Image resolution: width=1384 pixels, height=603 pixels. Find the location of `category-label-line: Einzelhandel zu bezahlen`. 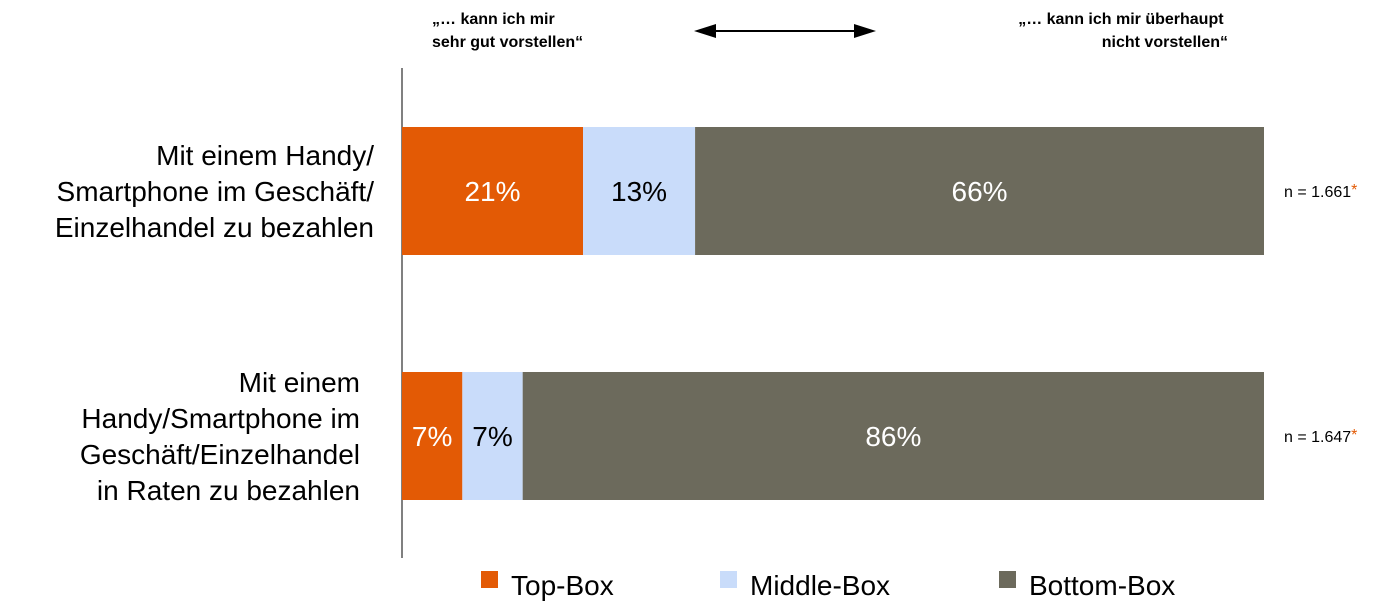

category-label-line: Einzelhandel zu bezahlen is located at coordinates (214, 227).